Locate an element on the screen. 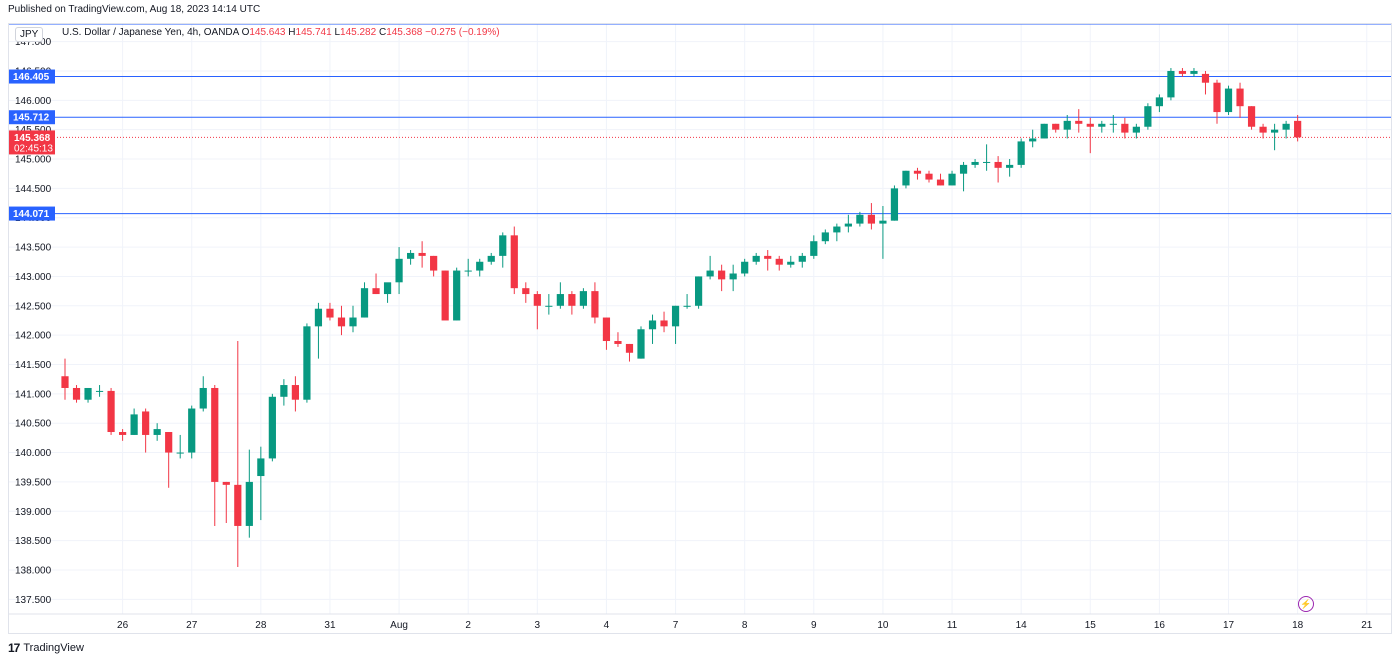 The height and width of the screenshot is (662, 1400). level-label: 145.712 is located at coordinates (31, 118).